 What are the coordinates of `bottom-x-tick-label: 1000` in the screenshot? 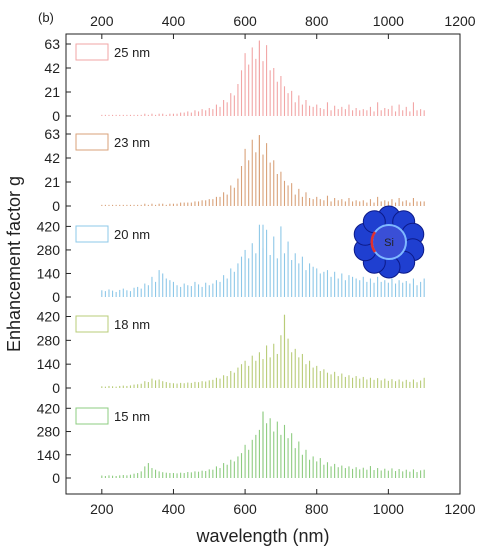 It's located at (388, 509).